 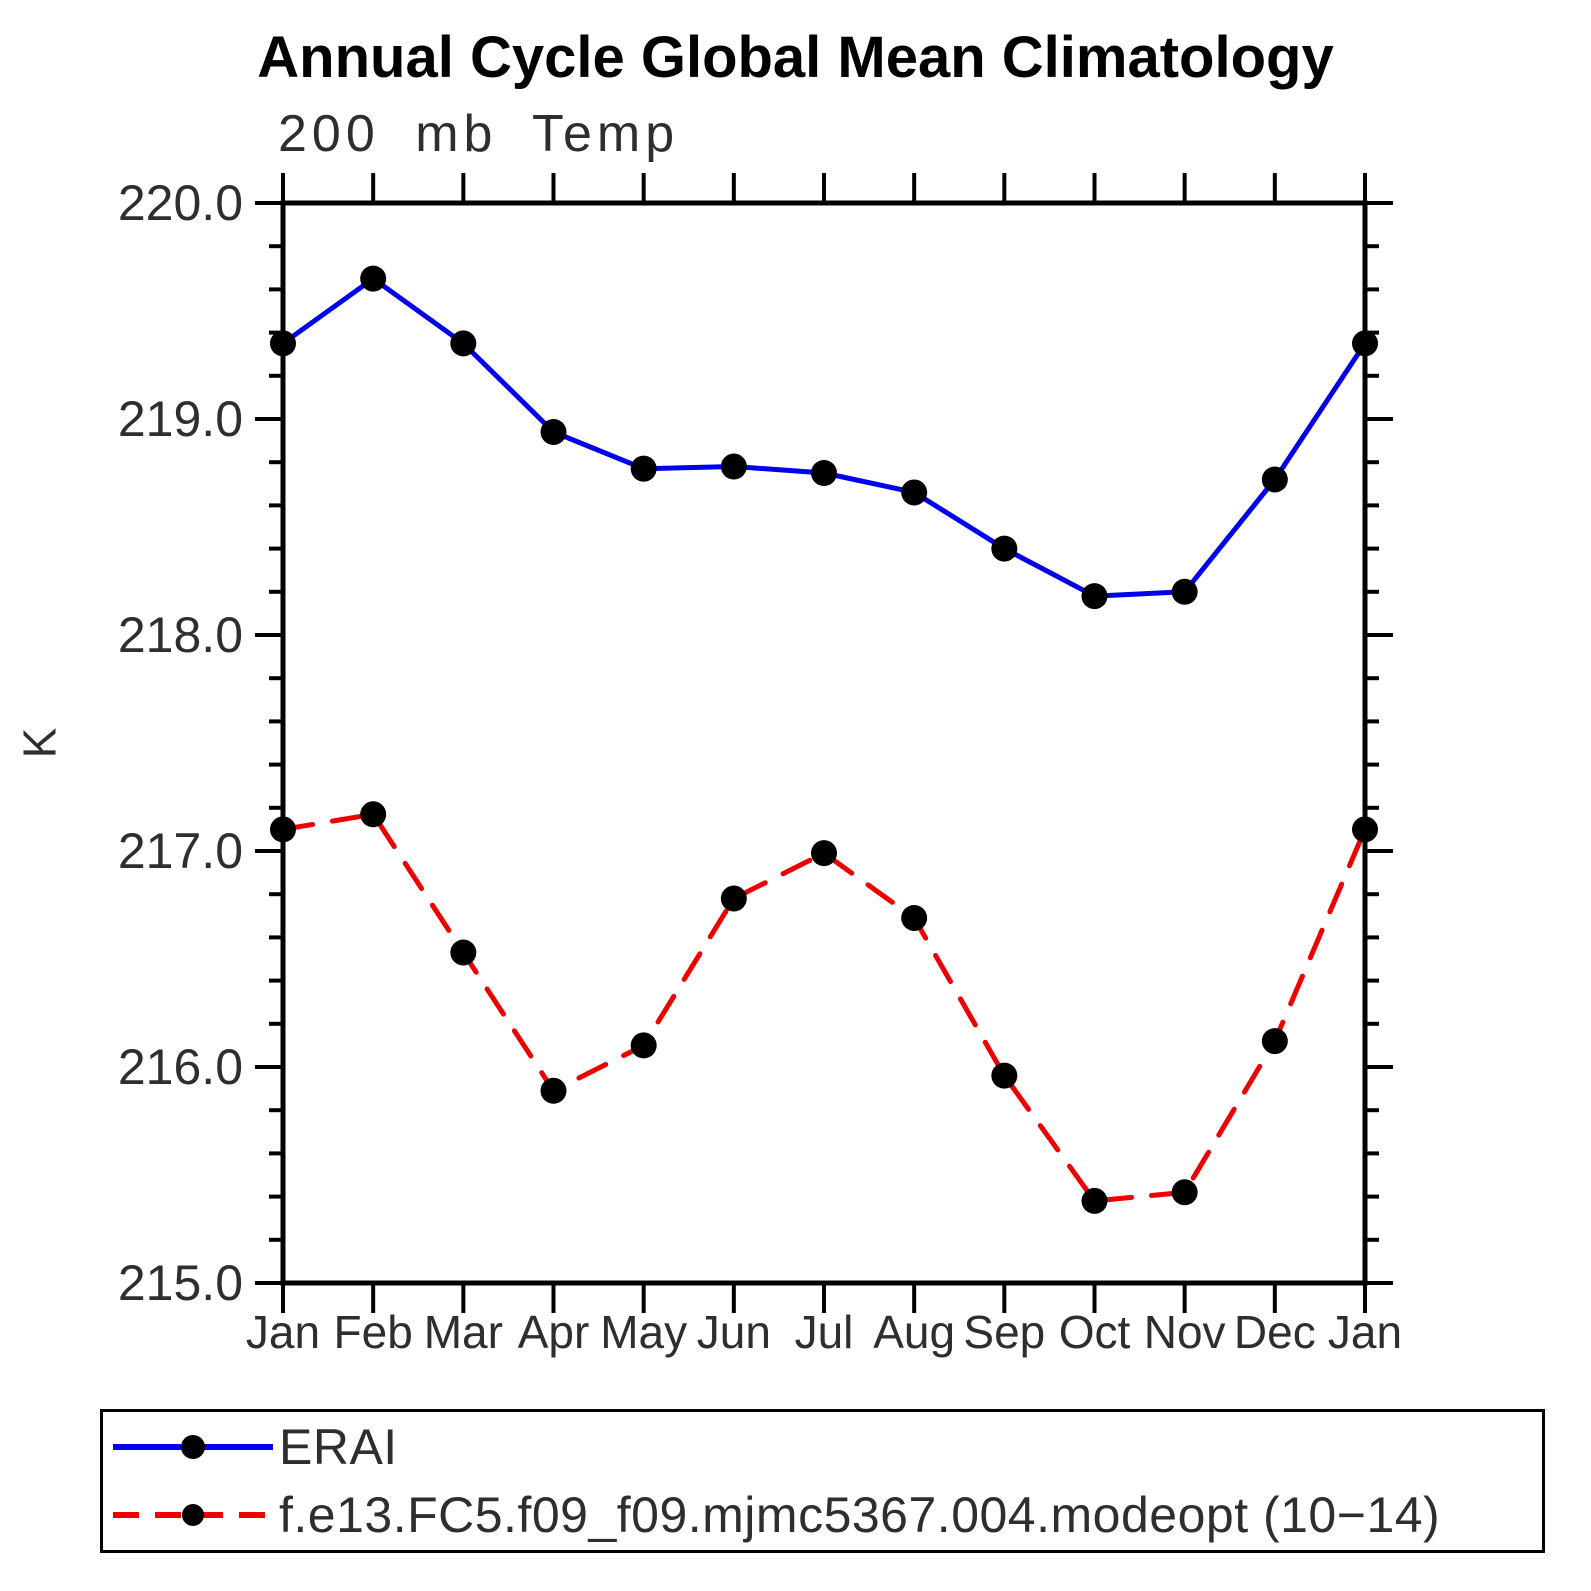 I want to click on x-tick-label: Sep, so click(x=1004, y=1332).